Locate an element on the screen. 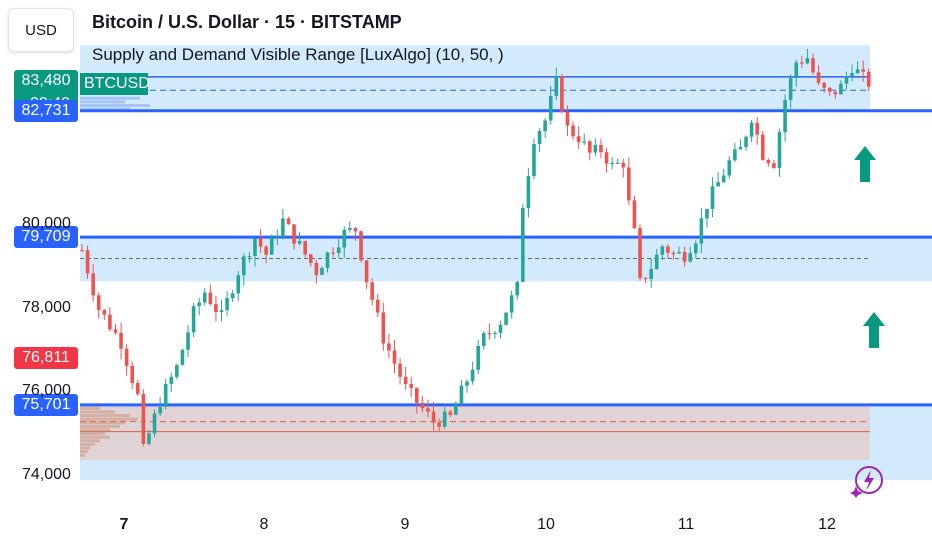  sparkle-bolt-icon is located at coordinates (867, 481).